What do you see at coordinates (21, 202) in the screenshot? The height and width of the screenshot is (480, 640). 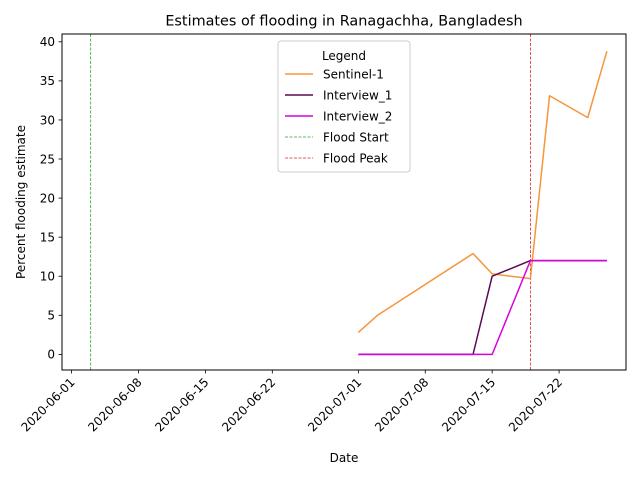 I see `y-axis-label: Percent flooding estimate` at bounding box center [21, 202].